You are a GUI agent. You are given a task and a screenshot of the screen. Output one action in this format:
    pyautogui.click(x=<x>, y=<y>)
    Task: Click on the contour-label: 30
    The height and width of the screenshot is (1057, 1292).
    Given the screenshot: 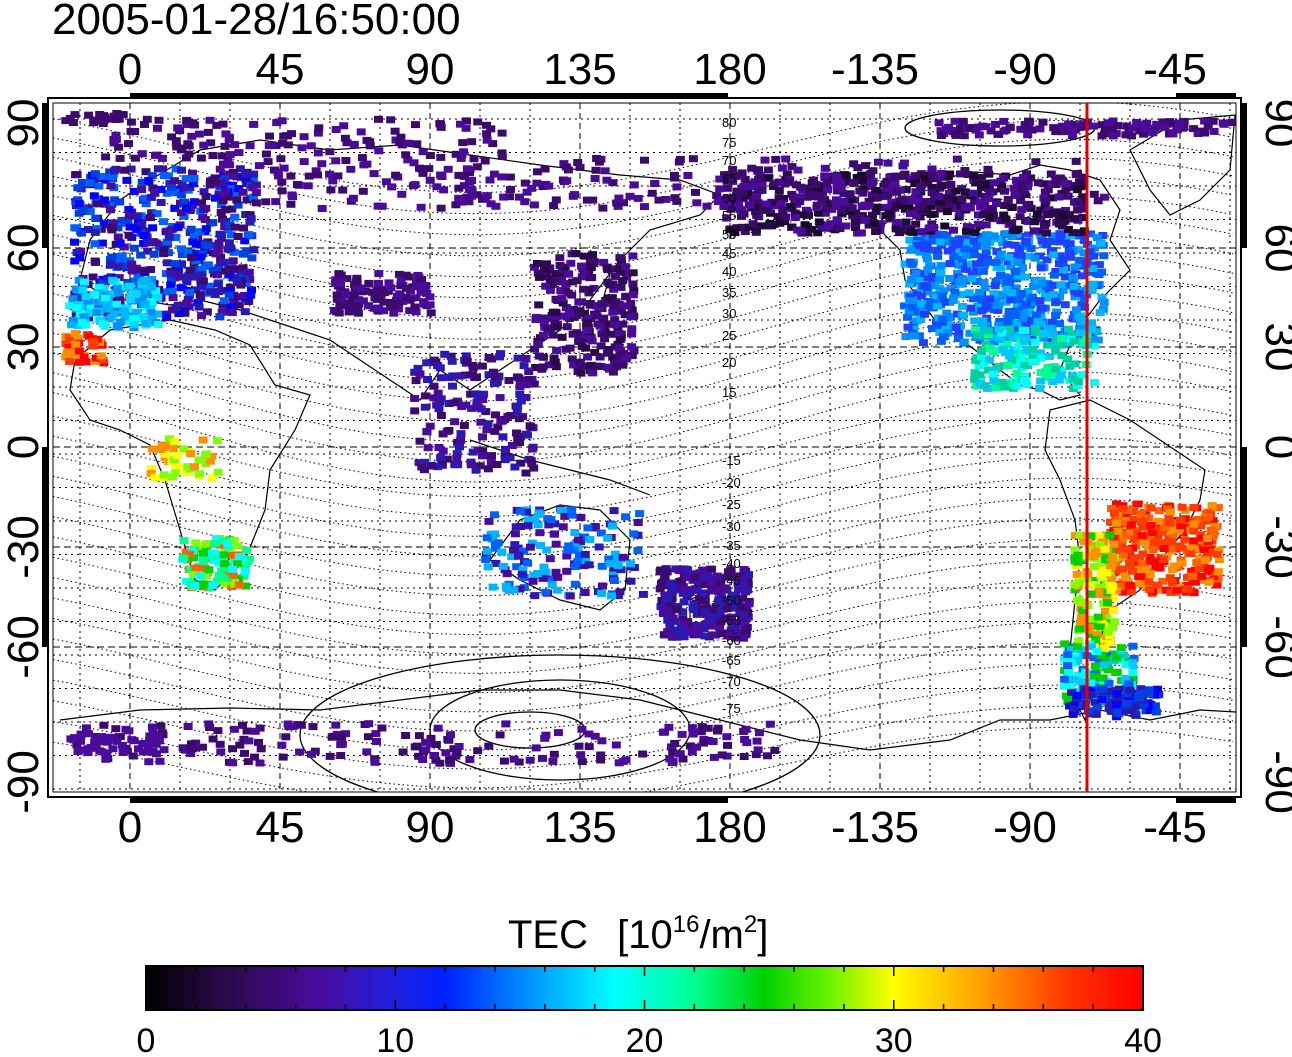 What is the action you would take?
    pyautogui.click(x=729, y=313)
    